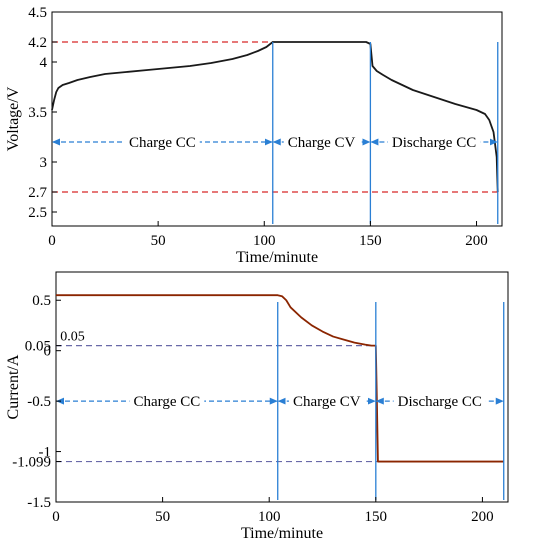 Image resolution: width=550 pixels, height=549 pixels. I want to click on y-tick-label: 3.5, so click(37, 113).